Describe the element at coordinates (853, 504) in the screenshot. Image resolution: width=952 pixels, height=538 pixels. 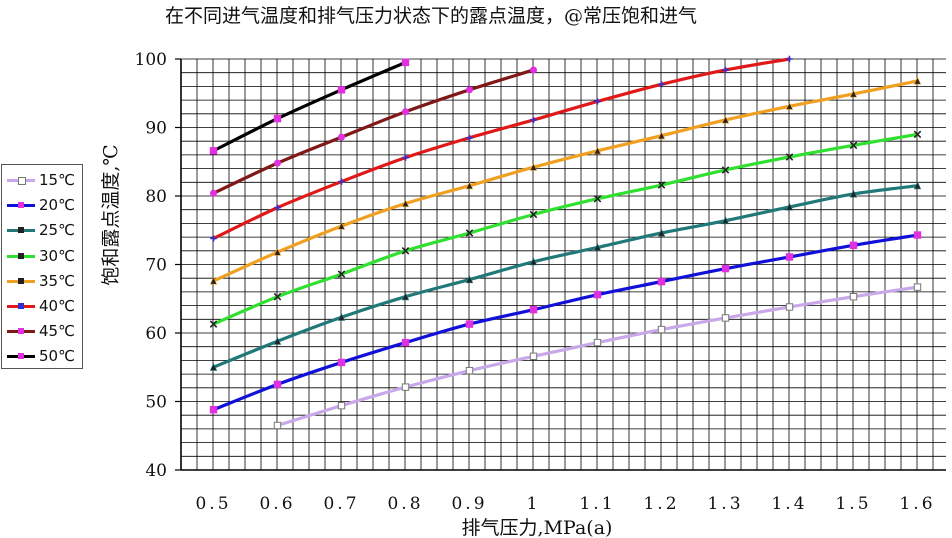
I see `x-tick-label: 1.5` at that location.